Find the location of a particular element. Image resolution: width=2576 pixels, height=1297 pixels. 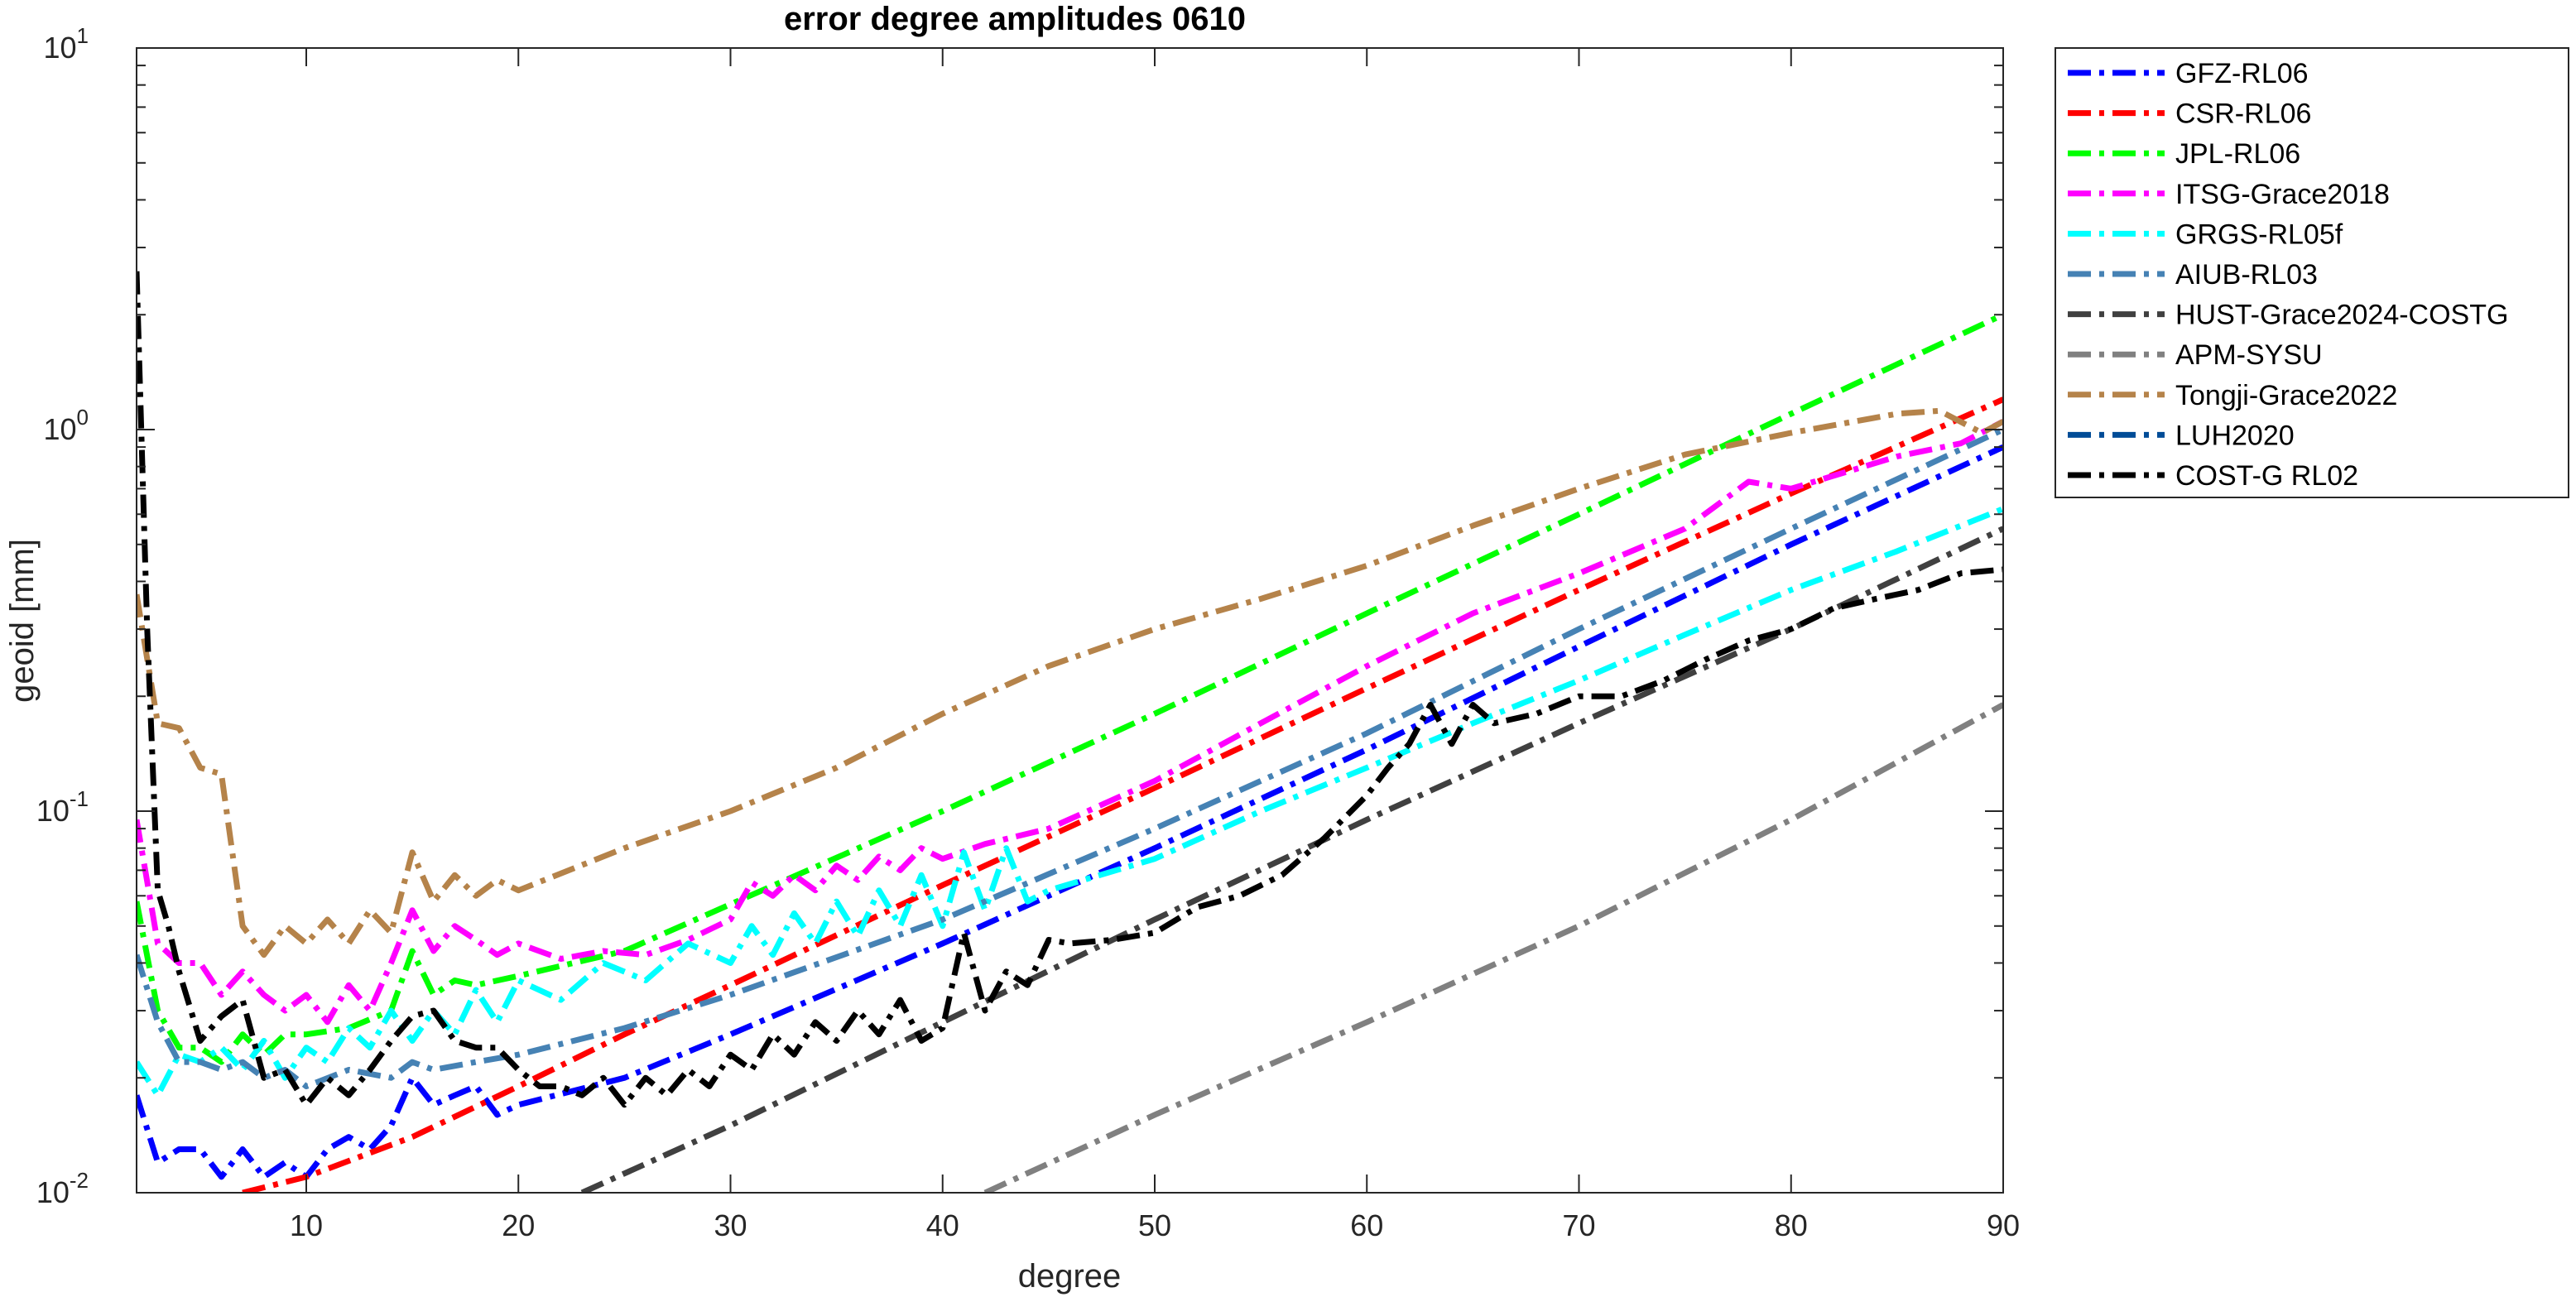

y-tick-exponent: -1 is located at coordinates (79, 799).